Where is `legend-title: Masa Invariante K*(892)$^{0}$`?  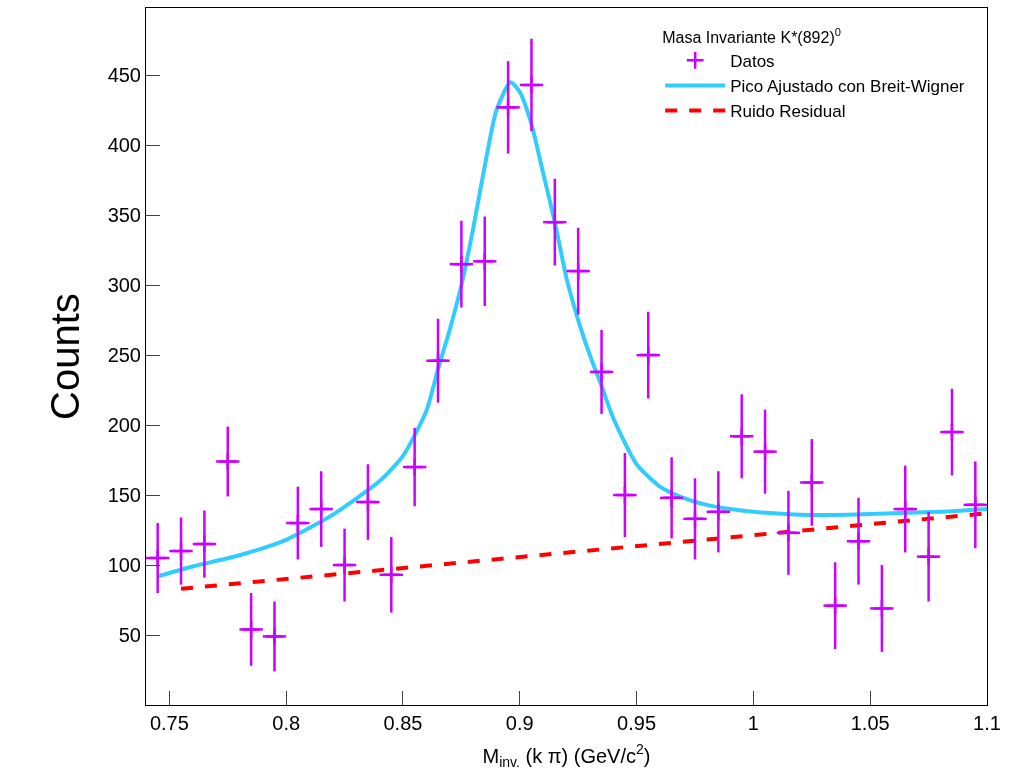 legend-title: Masa Invariante K*(892)$^{0}$ is located at coordinates (751, 36).